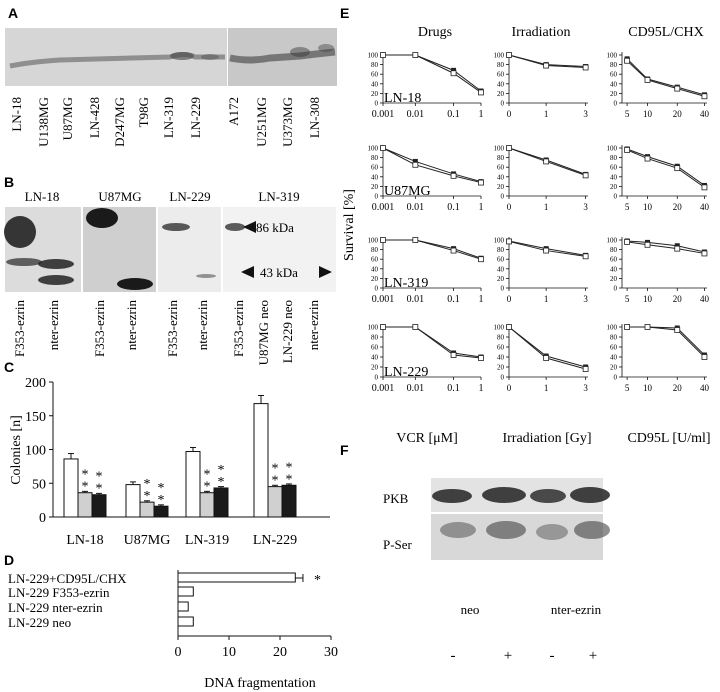  I want to click on significance-mark: *, so click(317, 580).